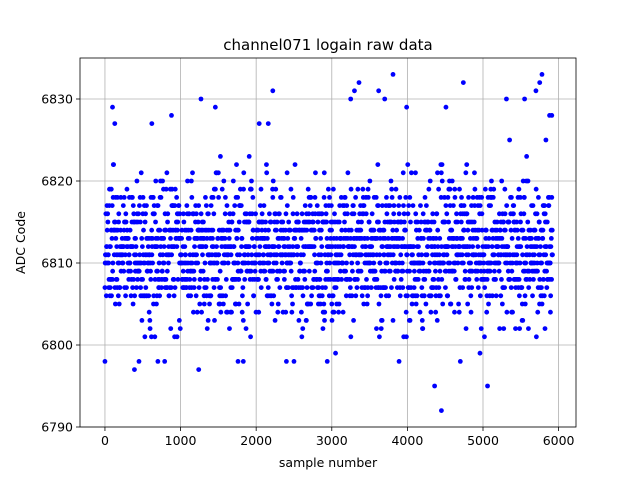  Describe the element at coordinates (559, 440) in the screenshot. I see `x-tick-label: 6000` at that location.